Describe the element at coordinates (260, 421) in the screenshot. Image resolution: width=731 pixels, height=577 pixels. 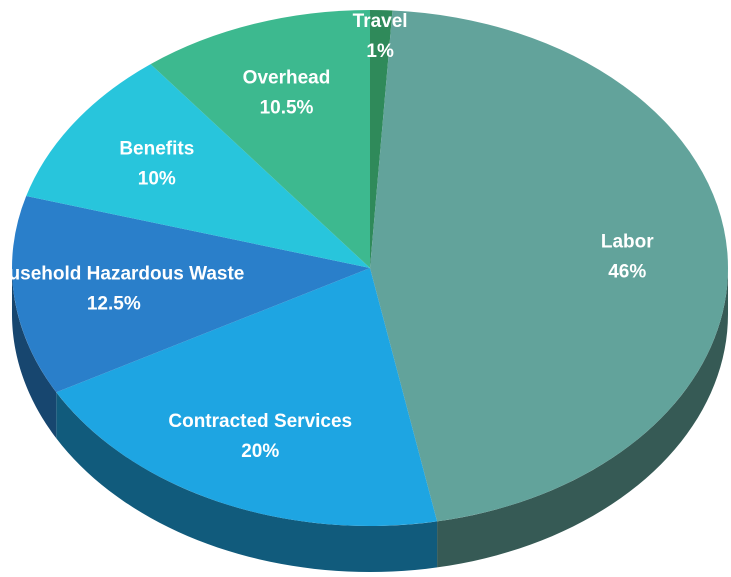
I see `slice-label: Contracted Services` at that location.